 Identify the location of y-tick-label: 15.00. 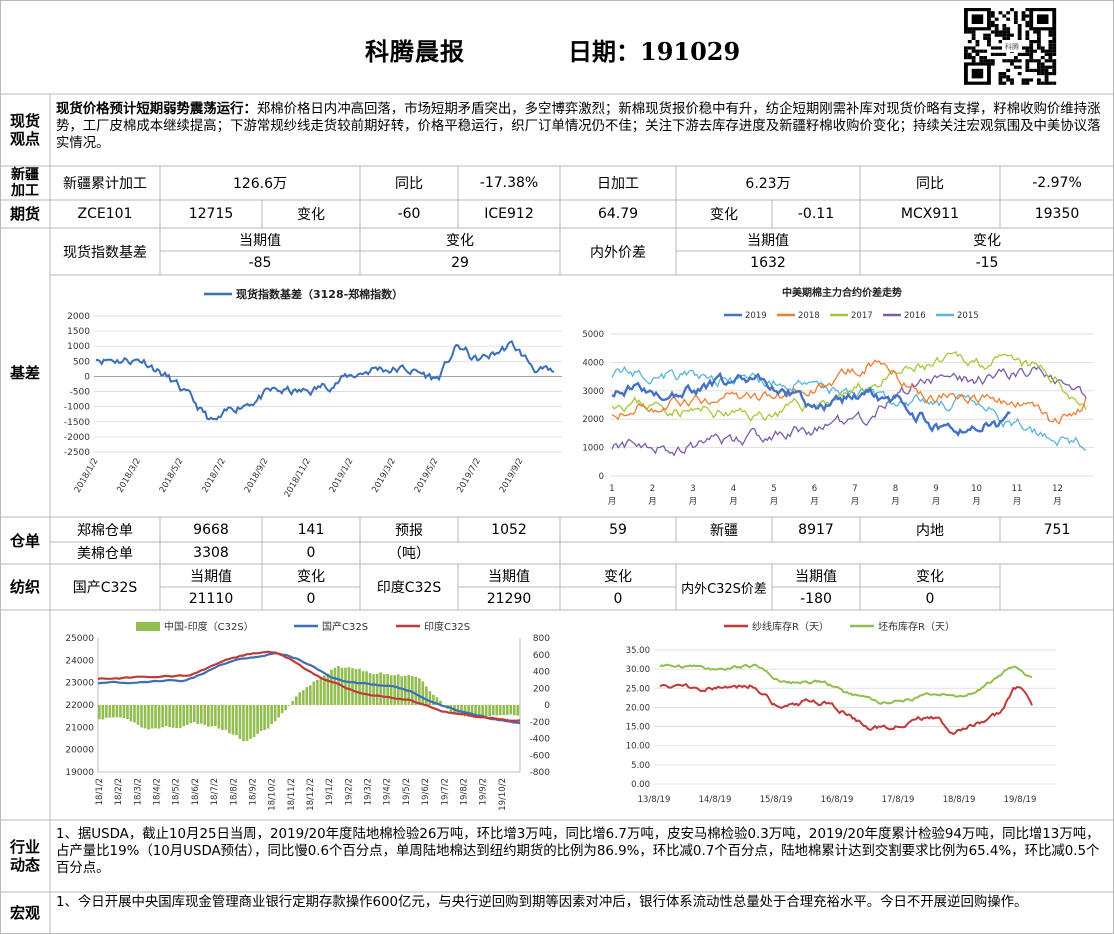
(638, 728).